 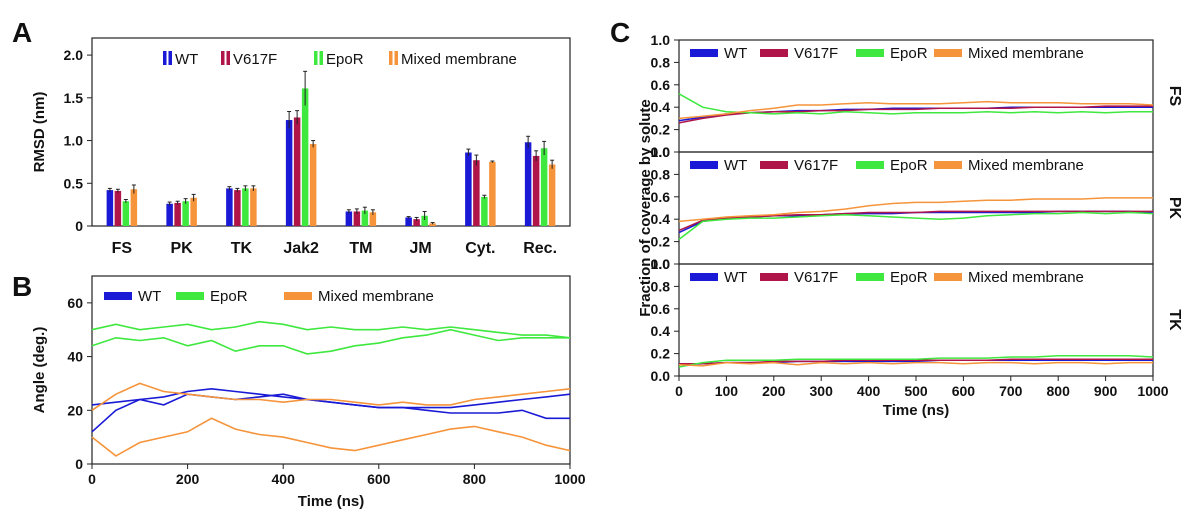 I want to click on panel-c-tk-line-v617f, so click(x=916, y=361).